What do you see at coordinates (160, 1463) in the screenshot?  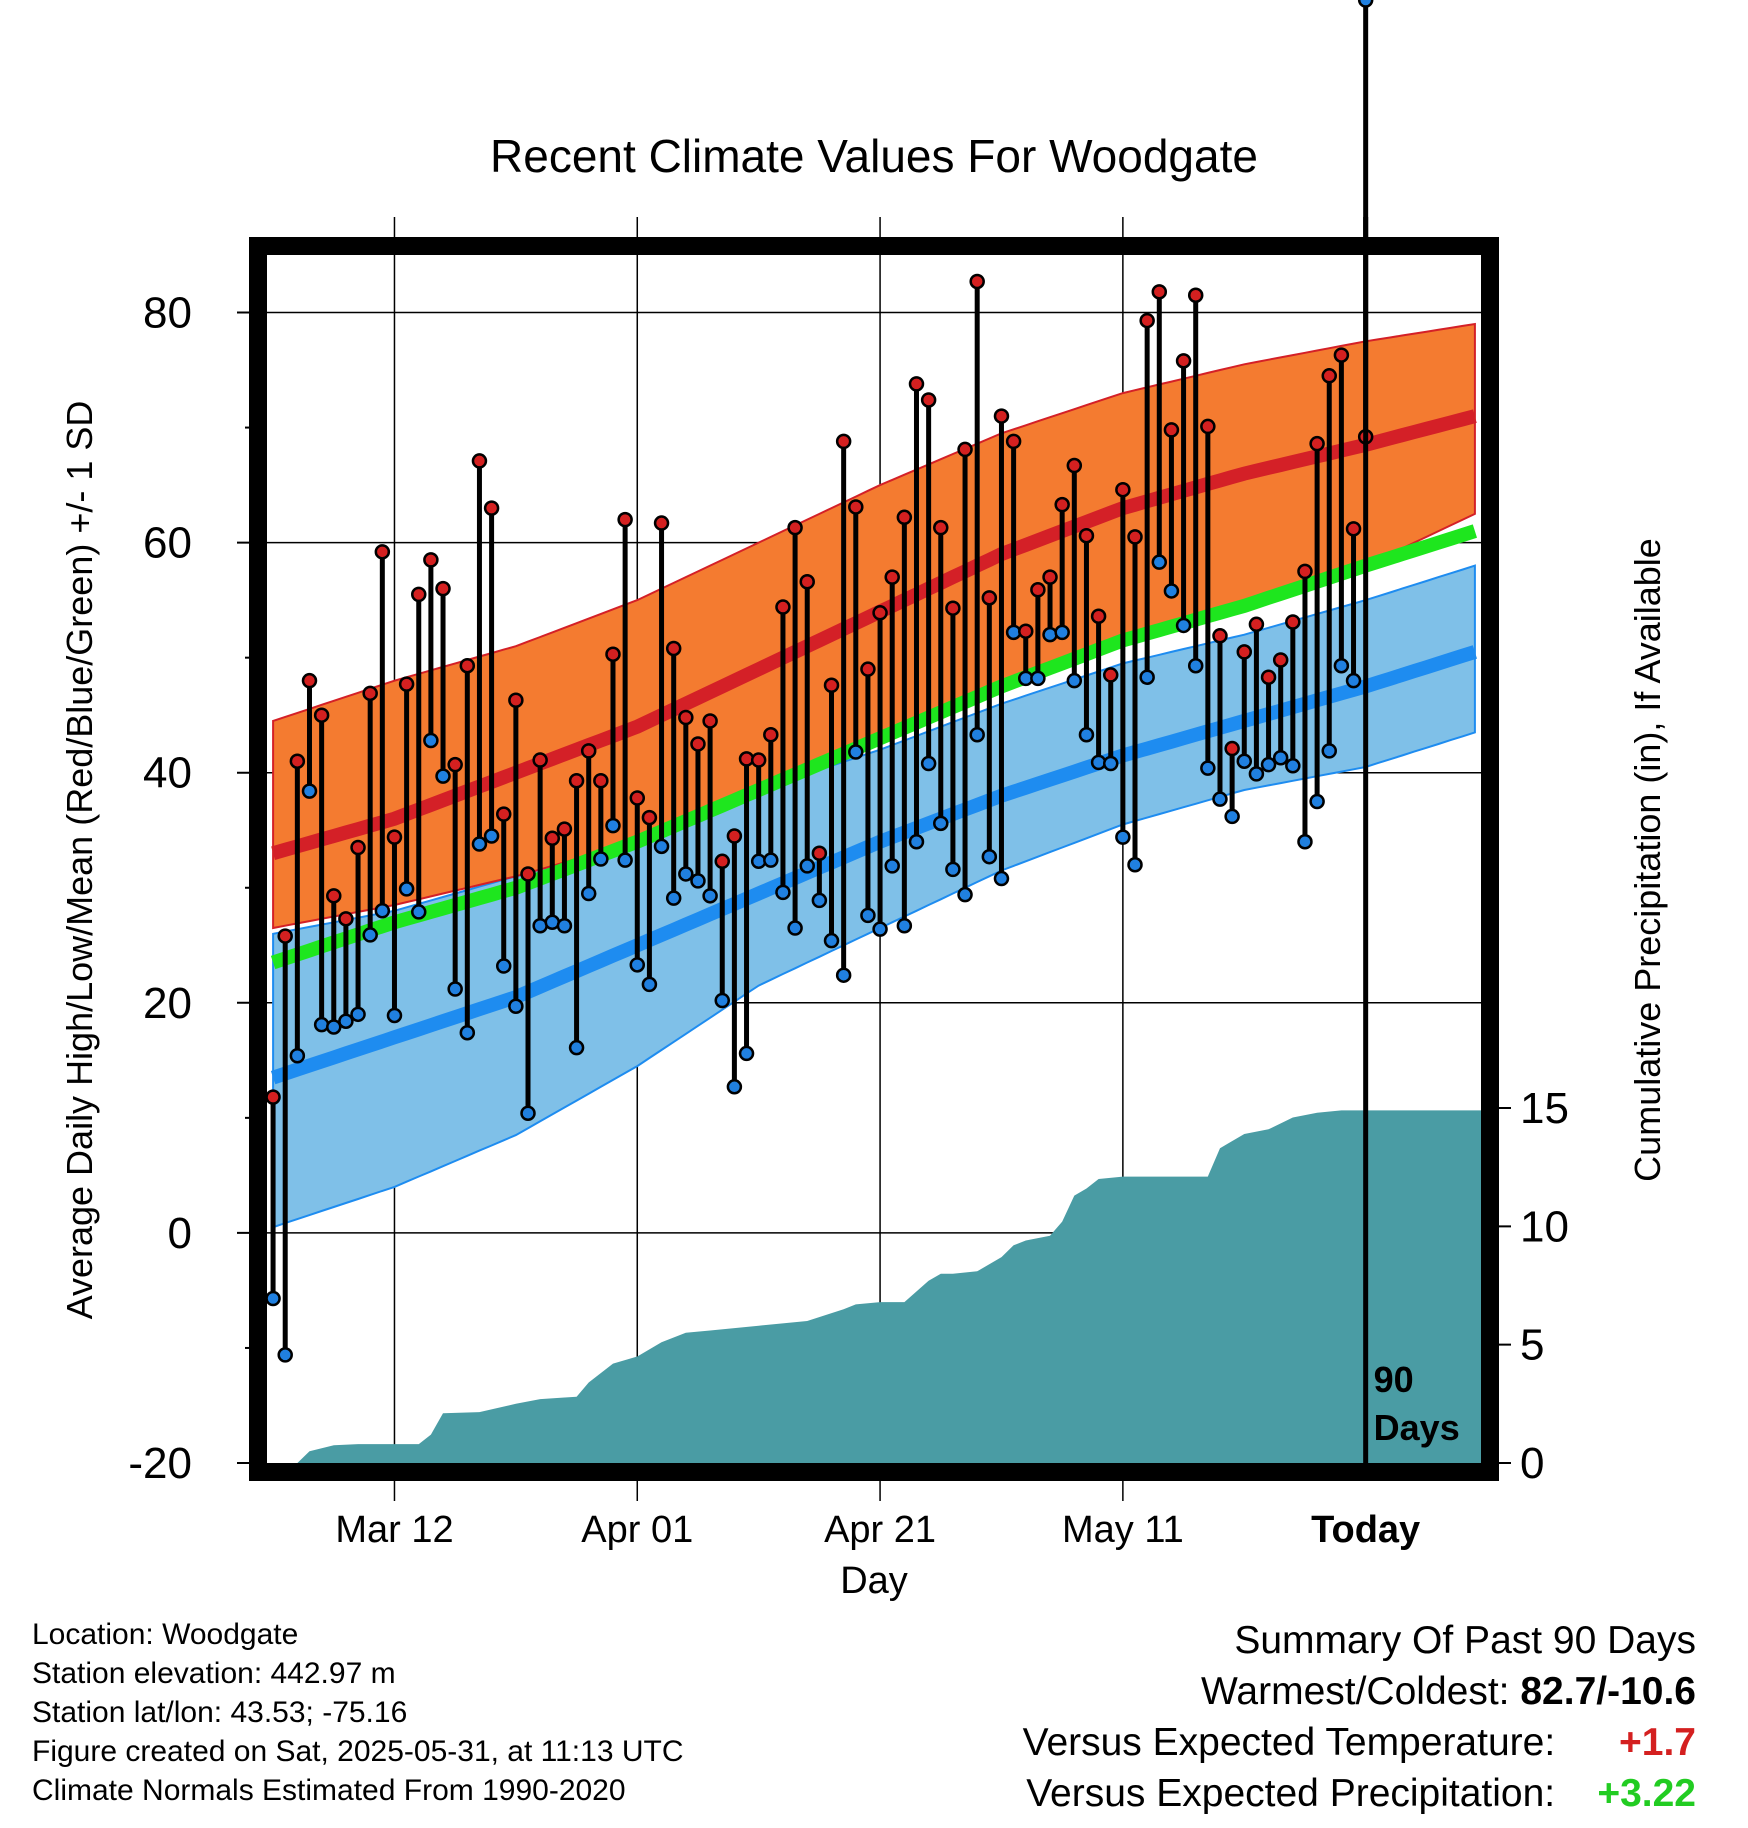 I see `y-tick-label: -20` at bounding box center [160, 1463].